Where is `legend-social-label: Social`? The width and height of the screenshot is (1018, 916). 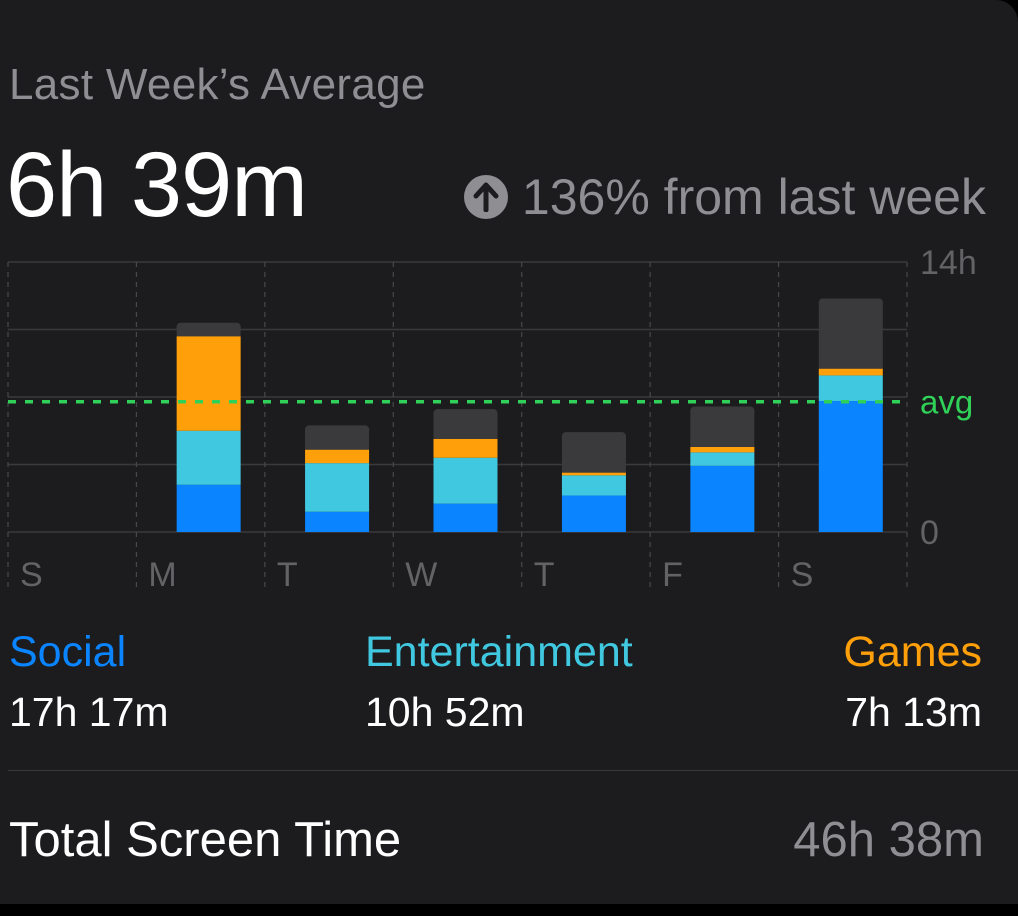
legend-social-label: Social is located at coordinates (68, 652).